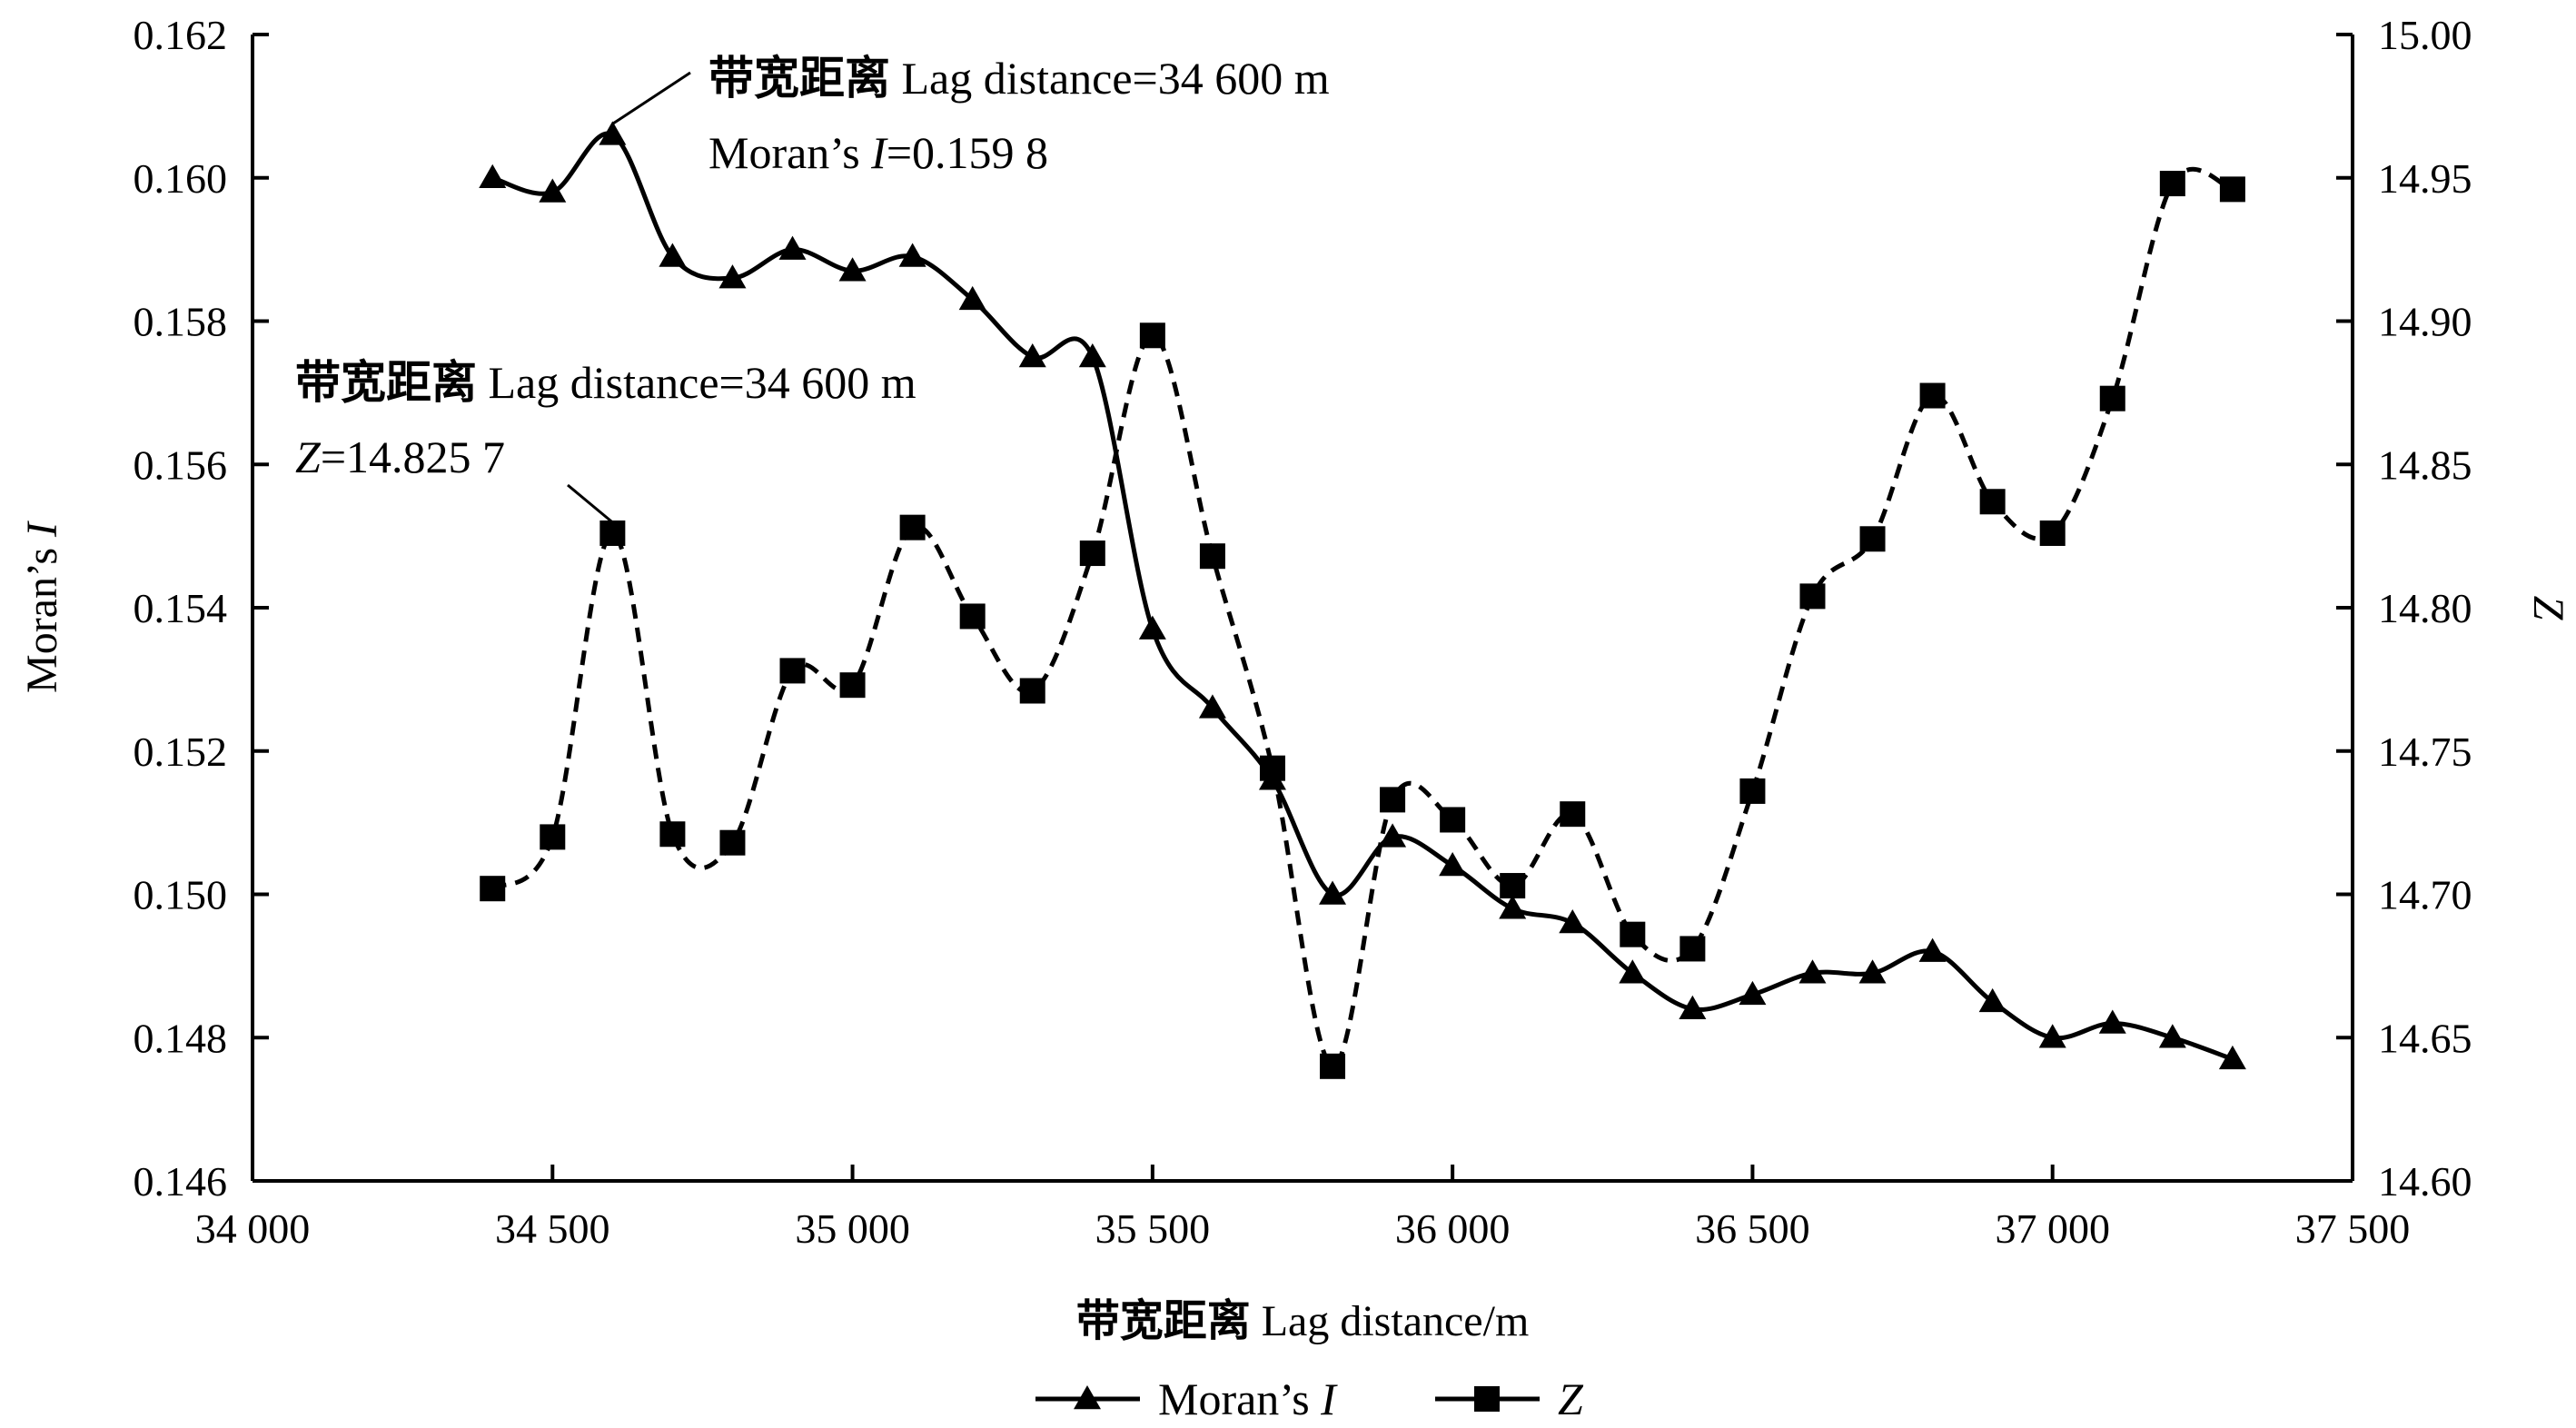 The height and width of the screenshot is (1428, 2576). I want to click on x-tick-label: 35 000, so click(852, 1228).